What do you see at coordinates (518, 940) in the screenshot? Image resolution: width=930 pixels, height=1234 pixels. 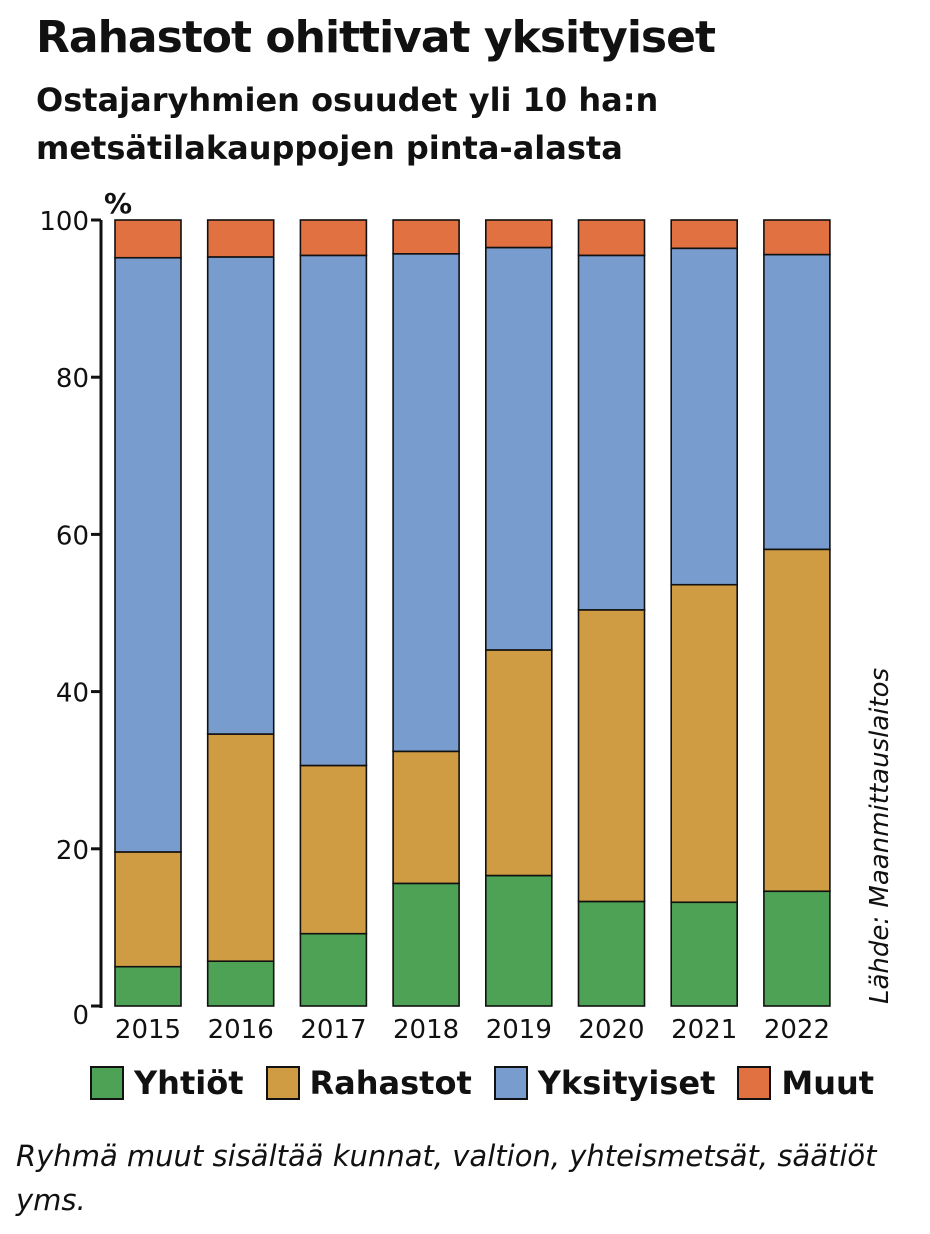 I see `bar-2019-yhtiöt` at bounding box center [518, 940].